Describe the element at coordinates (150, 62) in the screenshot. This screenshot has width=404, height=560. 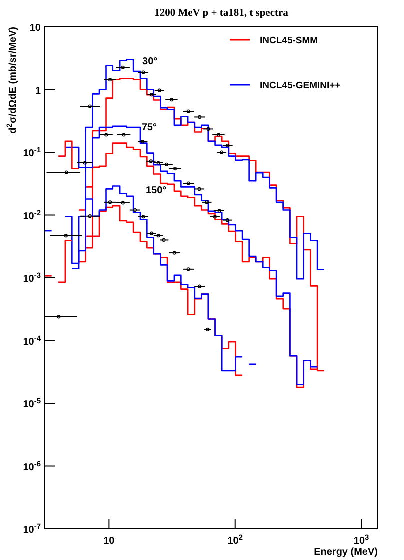
I see `annotation: 30°` at that location.